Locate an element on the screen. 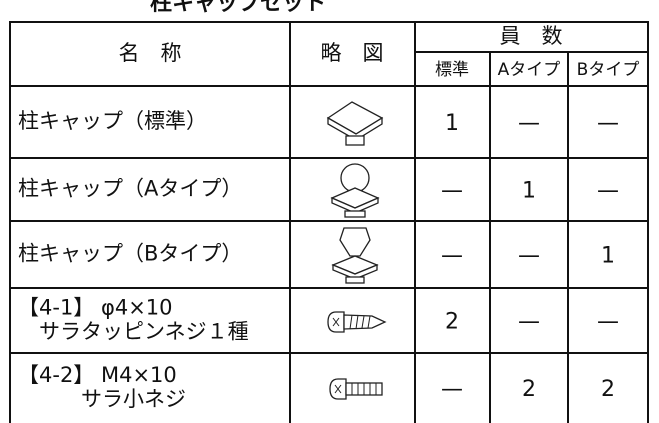 Image resolution: width=659 pixels, height=423 pixels. part-name: 【4-2】 M4×10 is located at coordinates (97, 375).